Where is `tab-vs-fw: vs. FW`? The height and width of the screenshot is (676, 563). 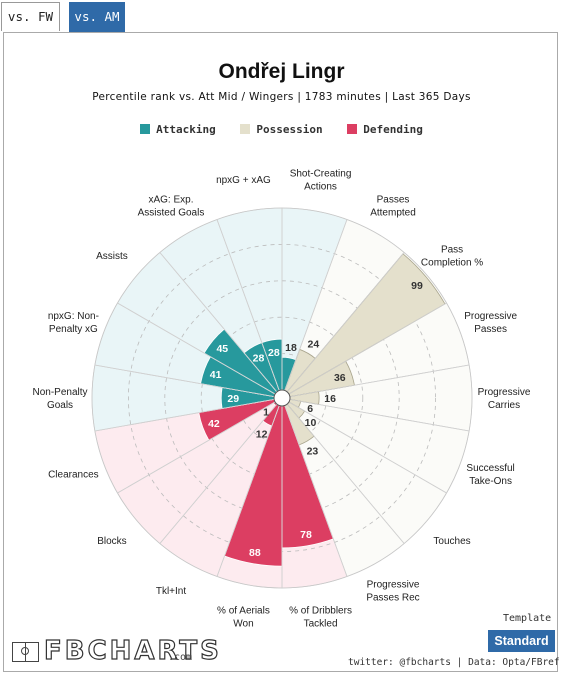 tab-vs-fw: vs. FW is located at coordinates (30, 16).